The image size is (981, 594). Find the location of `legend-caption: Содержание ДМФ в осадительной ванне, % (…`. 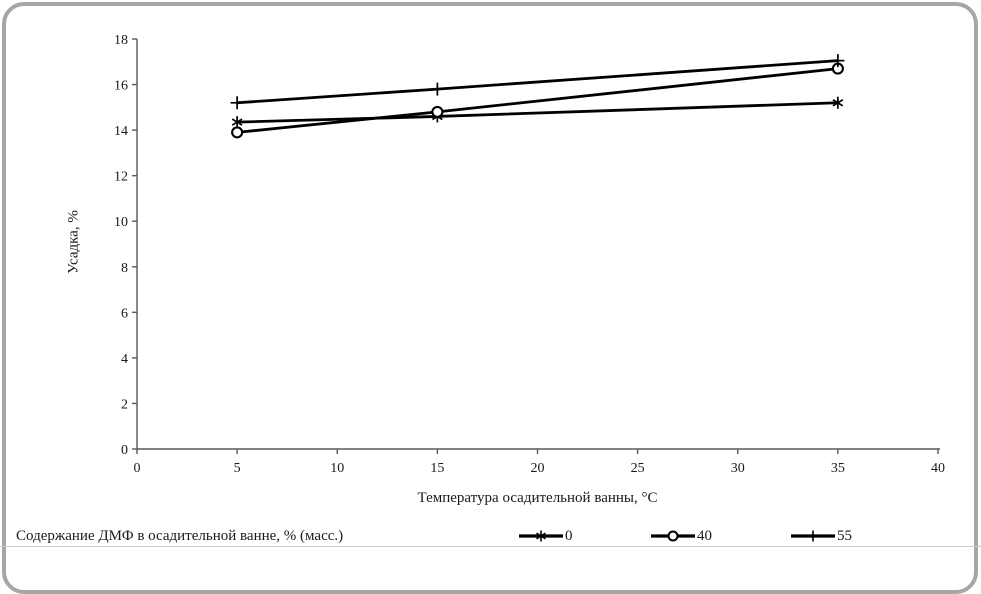

legend-caption: Содержание ДМФ в осадительной ванне, % (… is located at coordinates (180, 536).